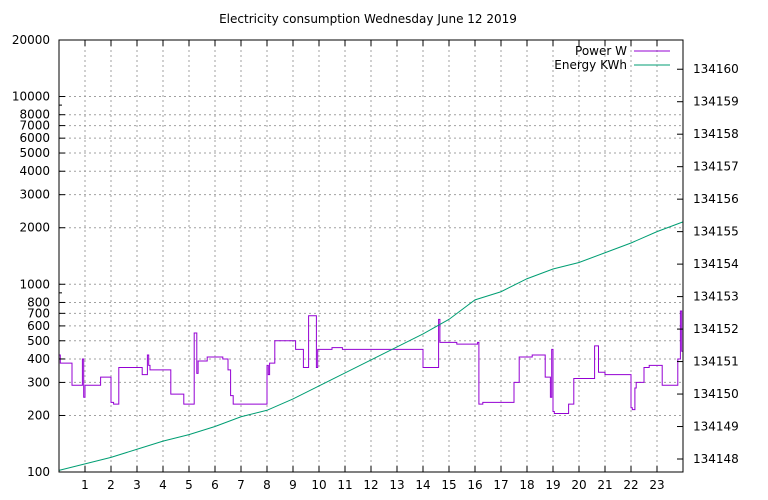 Image resolution: width=768 pixels, height=500 pixels. Describe the element at coordinates (38, 382) in the screenshot. I see `y-tick-label: 300` at that location.